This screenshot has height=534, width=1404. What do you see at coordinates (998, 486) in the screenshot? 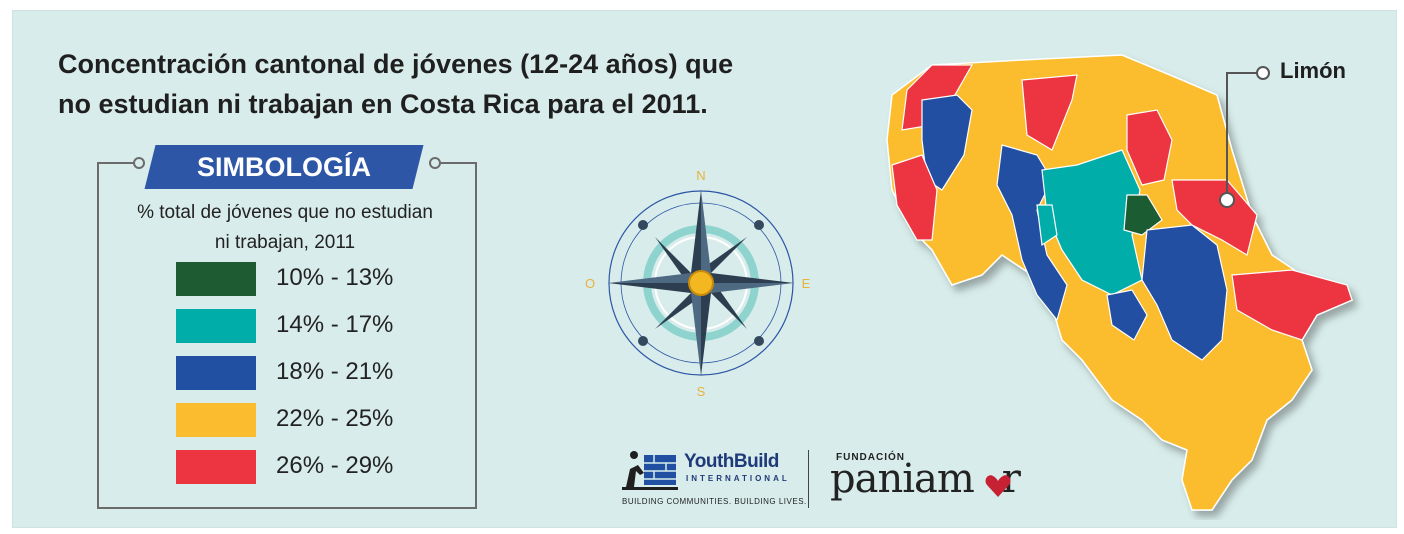
I see `heart-icon` at bounding box center [998, 486].